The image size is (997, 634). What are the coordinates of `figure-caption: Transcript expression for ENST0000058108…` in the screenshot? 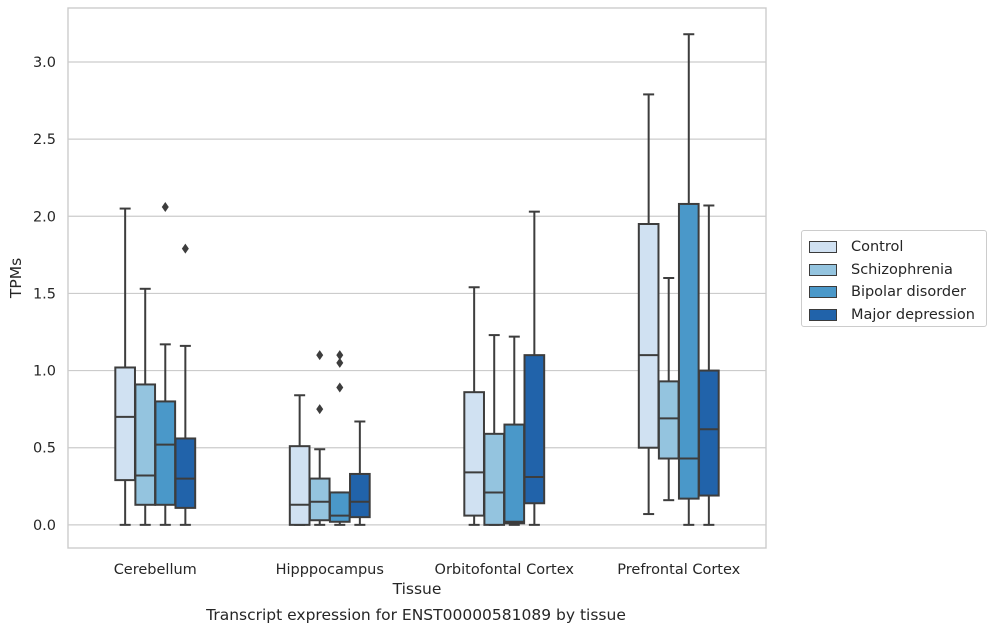 It's located at (416, 615).